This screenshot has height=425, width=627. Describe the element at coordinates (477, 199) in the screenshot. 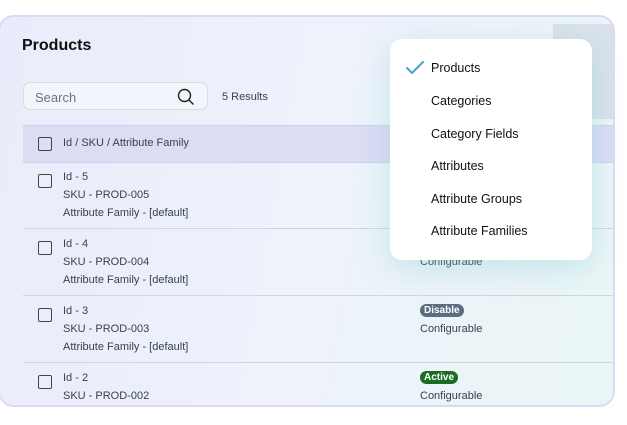

I see `menu-item-attribute-groups: Attribute Groups` at that location.